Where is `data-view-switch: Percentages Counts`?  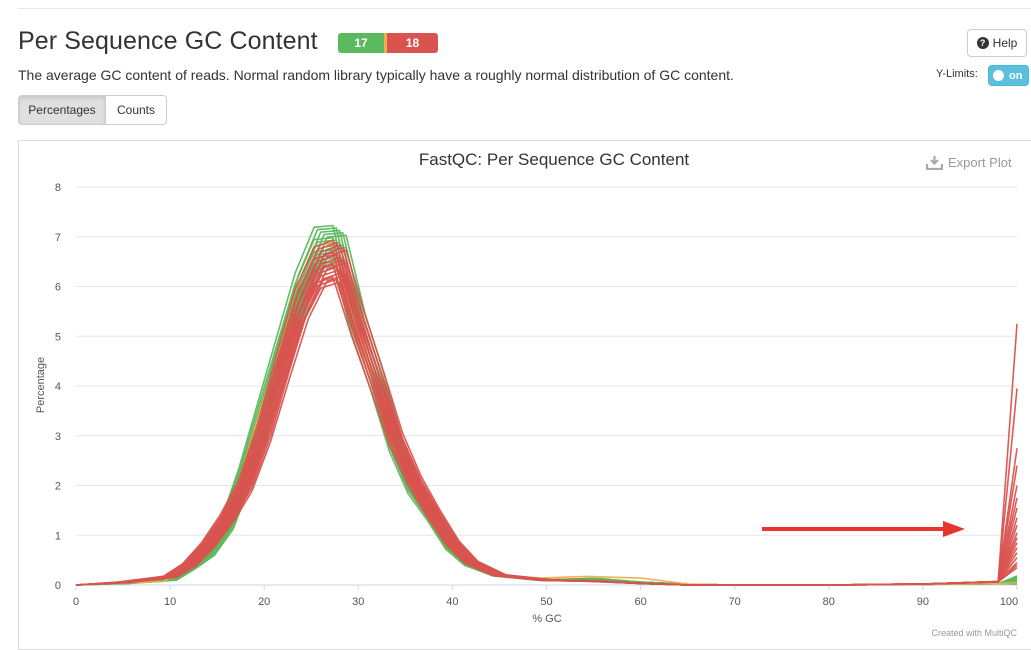
data-view-switch: Percentages Counts is located at coordinates (92, 110).